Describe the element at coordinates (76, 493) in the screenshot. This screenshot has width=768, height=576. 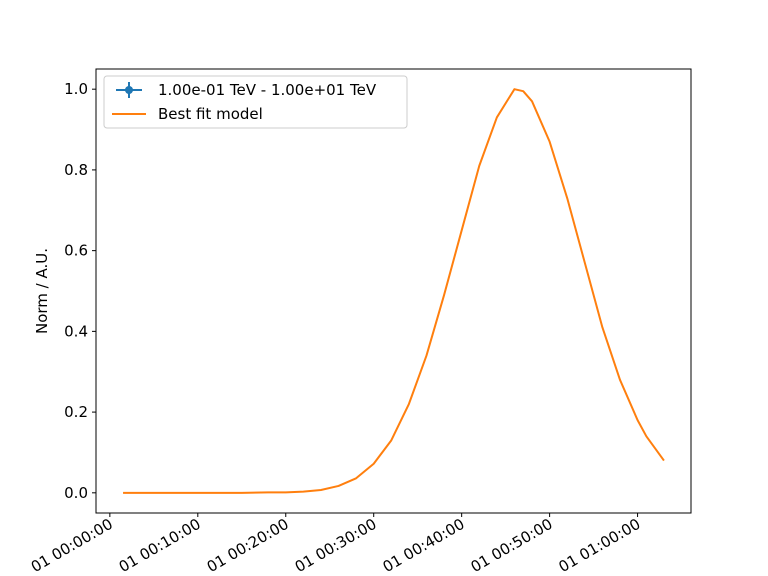
I see `y-tick-label: 0.0` at that location.